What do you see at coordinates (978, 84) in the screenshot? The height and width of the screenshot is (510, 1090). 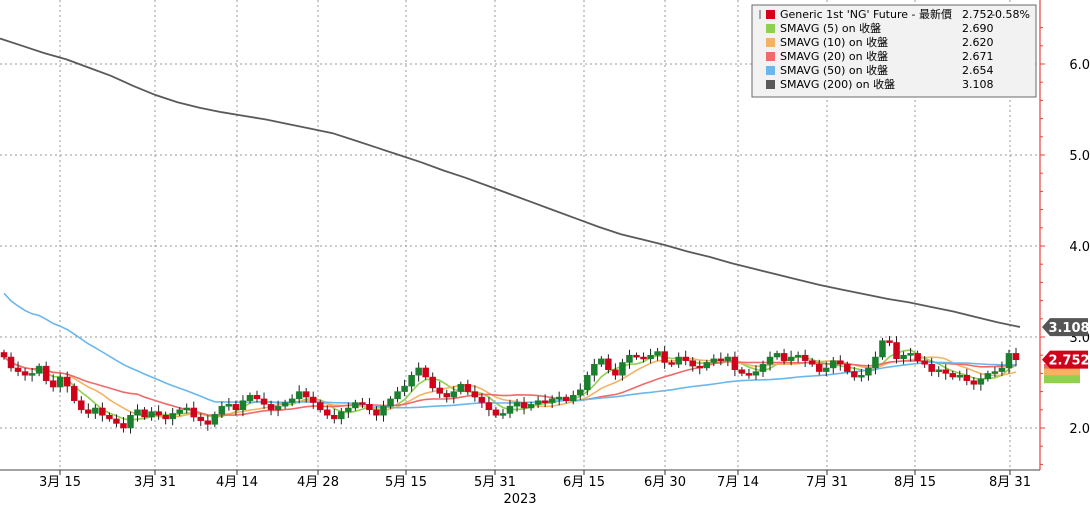 I see `legend-value: 3.108` at bounding box center [978, 84].